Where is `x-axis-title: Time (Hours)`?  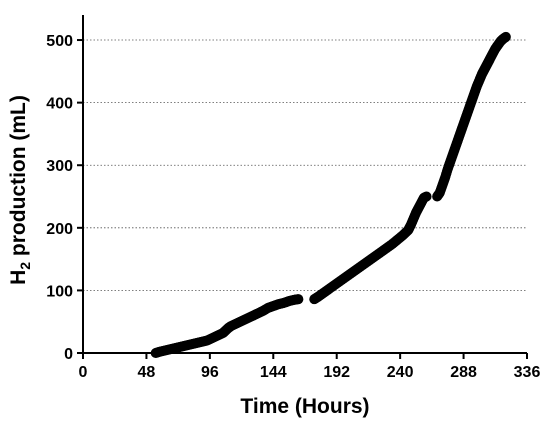 x-axis-title: Time (Hours) is located at coordinates (304, 406).